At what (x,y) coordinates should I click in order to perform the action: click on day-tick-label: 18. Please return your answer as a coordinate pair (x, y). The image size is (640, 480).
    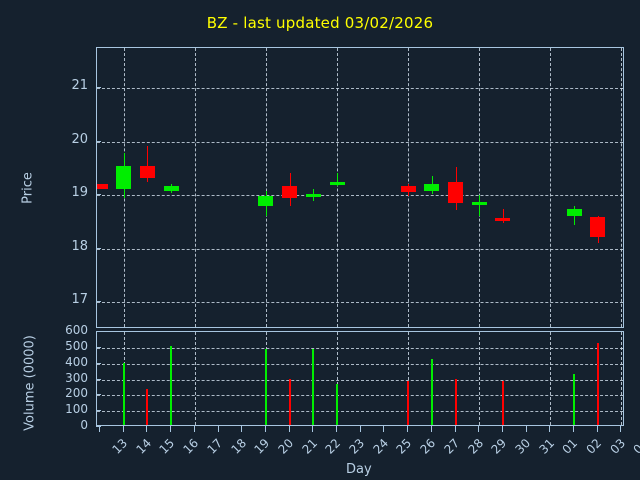
    Looking at the image, I should click on (238, 446).